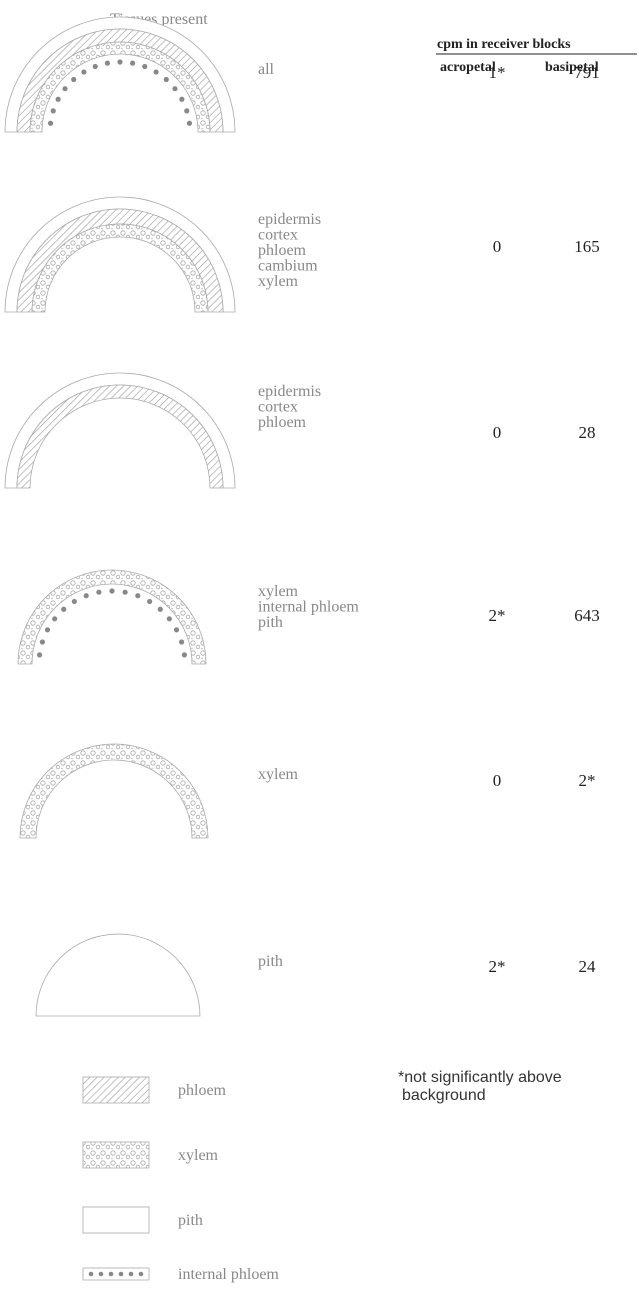 This screenshot has width=639, height=1308. Describe the element at coordinates (588, 966) in the screenshot. I see `basipetal-value: 24` at that location.